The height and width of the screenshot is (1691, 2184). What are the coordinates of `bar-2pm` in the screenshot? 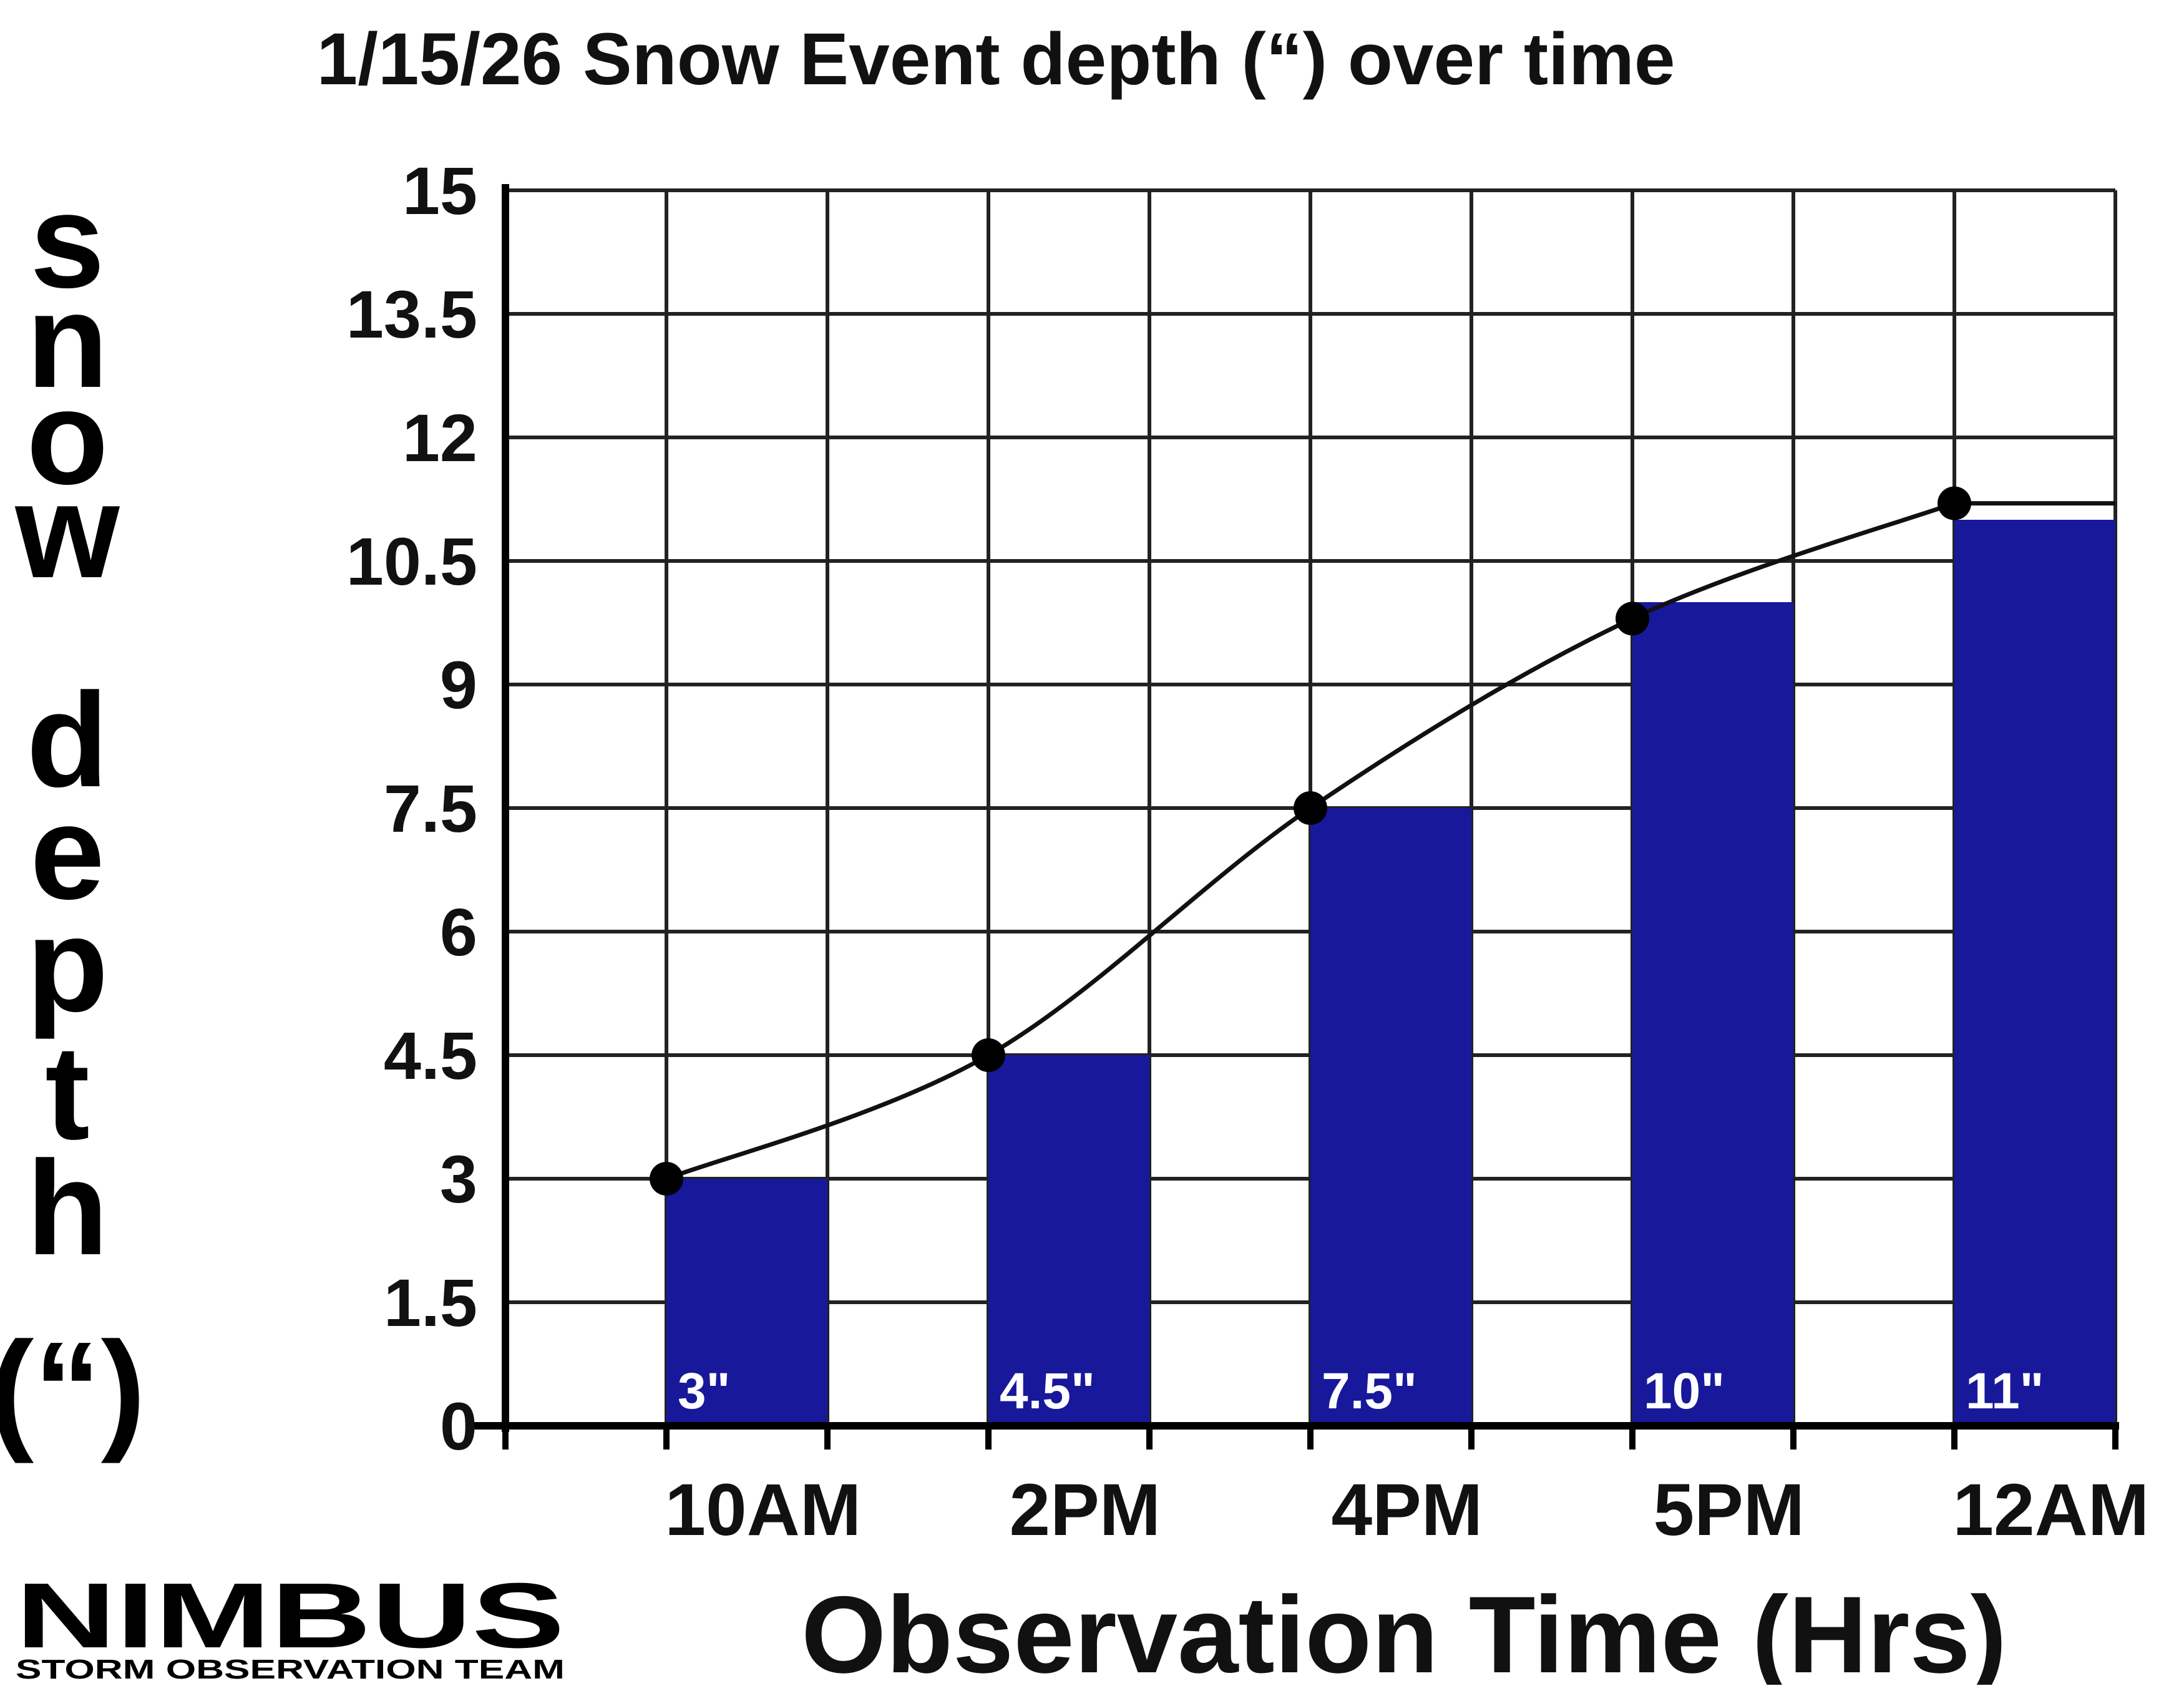 It's located at (1068, 1240).